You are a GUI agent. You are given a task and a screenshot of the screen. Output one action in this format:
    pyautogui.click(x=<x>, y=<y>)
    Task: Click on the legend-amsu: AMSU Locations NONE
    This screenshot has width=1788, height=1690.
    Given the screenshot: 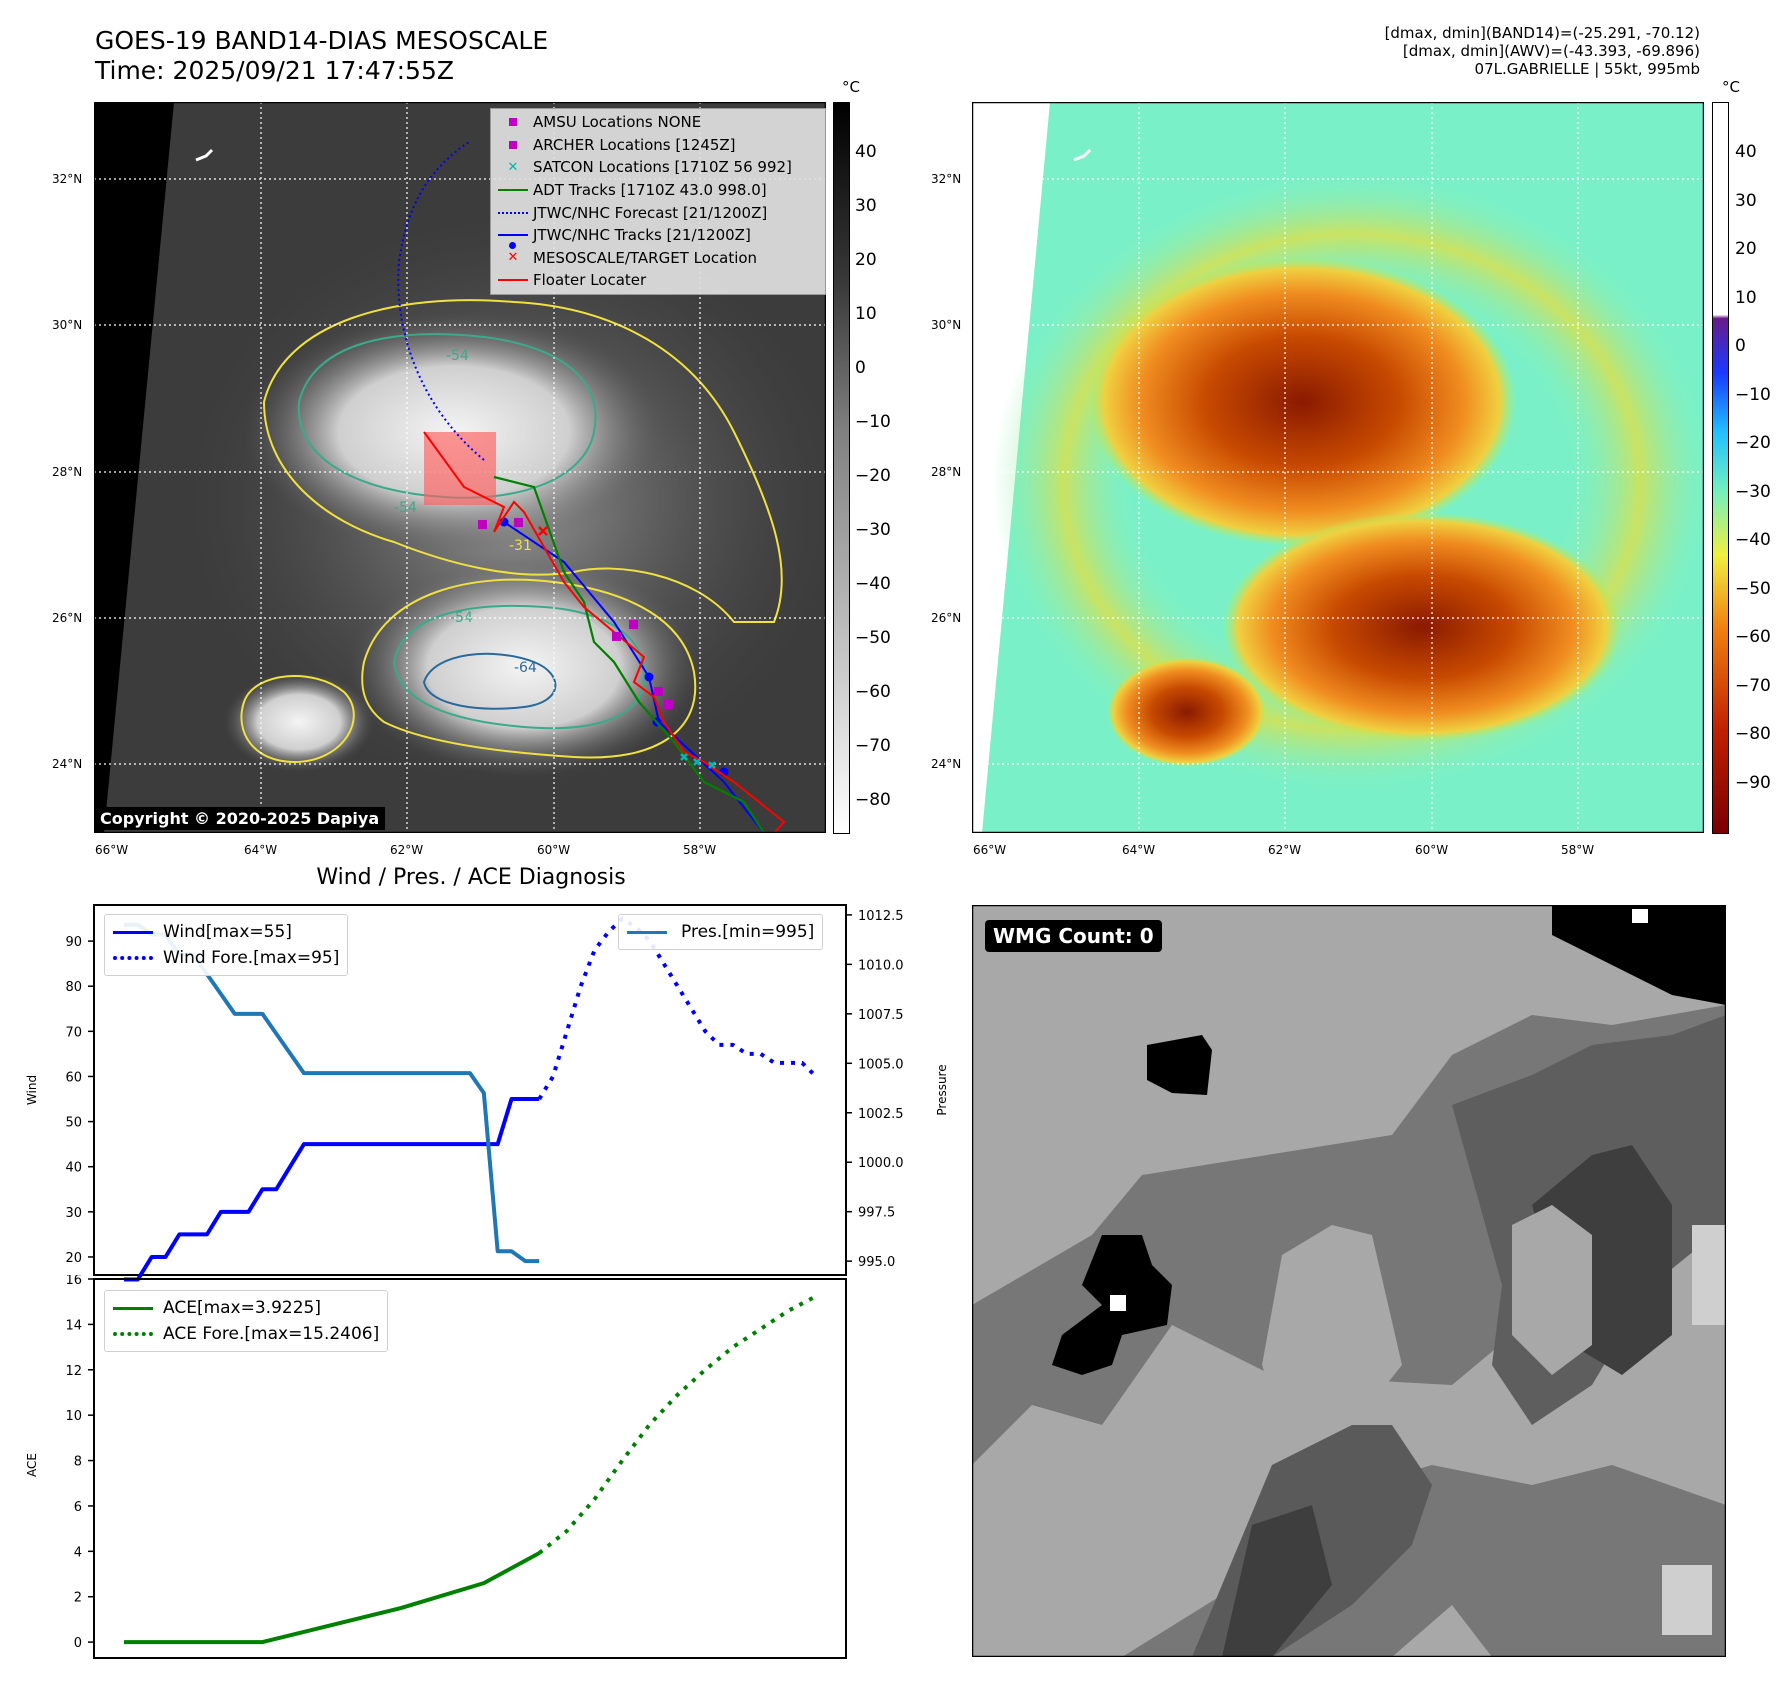 What is the action you would take?
    pyautogui.click(x=658, y=122)
    